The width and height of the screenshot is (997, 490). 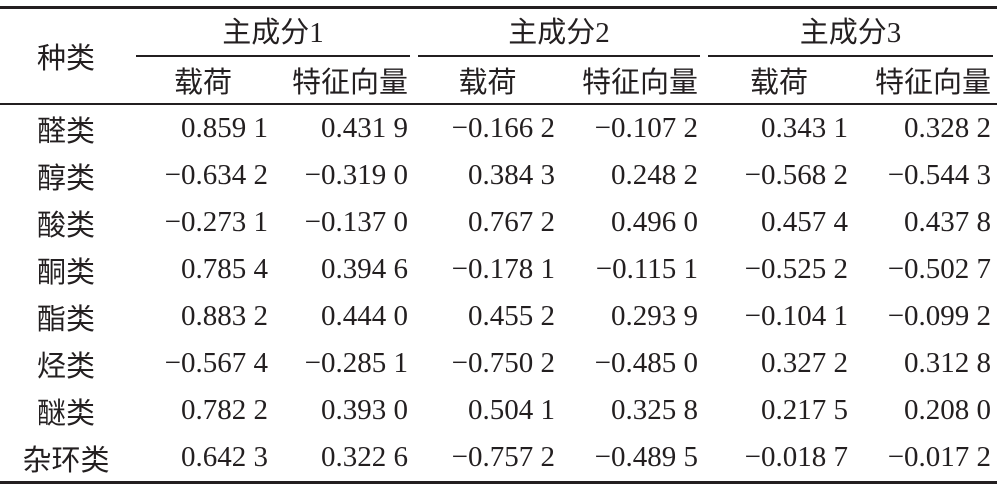 I want to click on group-title: 主成分1, so click(x=273, y=33).